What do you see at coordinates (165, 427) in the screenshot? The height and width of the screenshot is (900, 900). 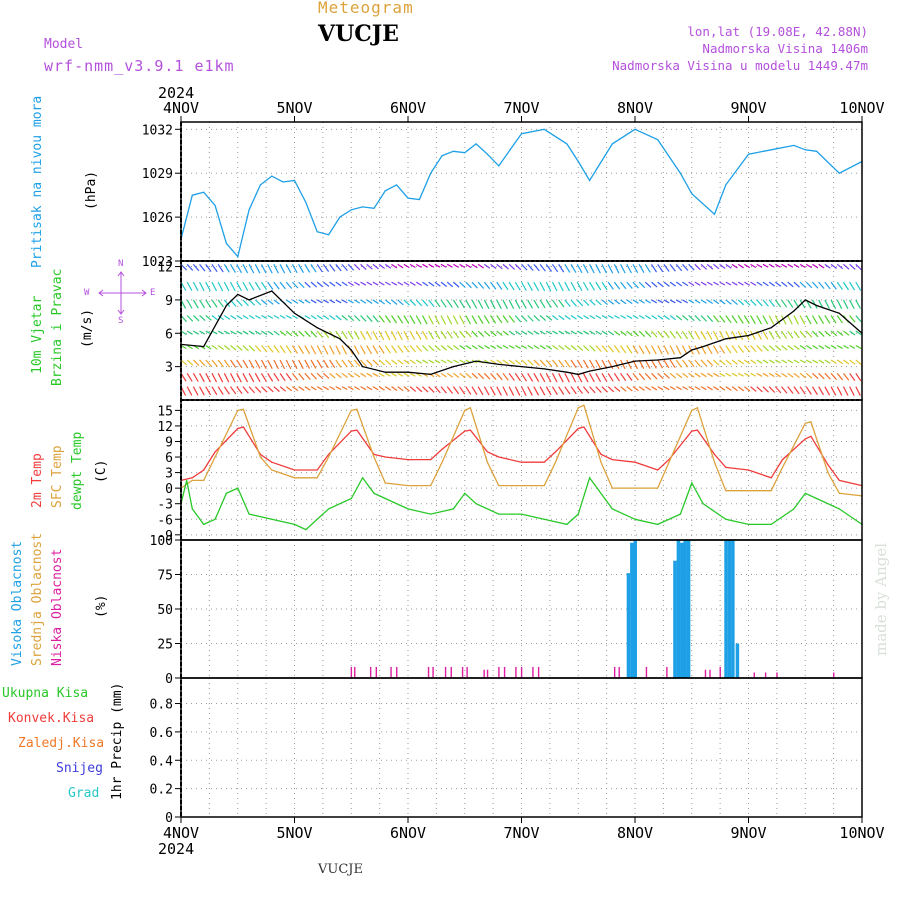 I see `y-tick-label: 12` at bounding box center [165, 427].